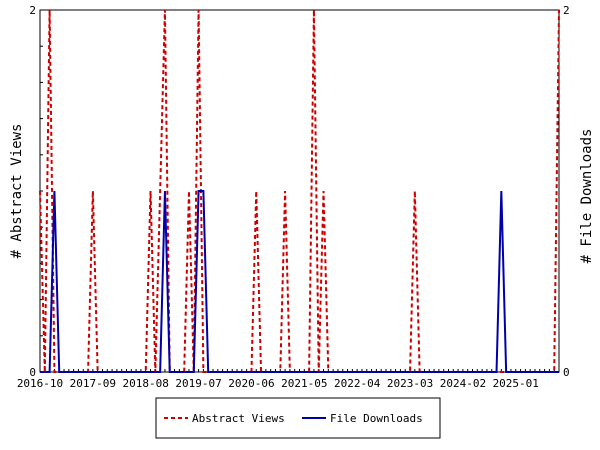 This screenshot has height=450, width=600. What do you see at coordinates (198, 383) in the screenshot?
I see `x-tick-label: 2019-07` at bounding box center [198, 383].